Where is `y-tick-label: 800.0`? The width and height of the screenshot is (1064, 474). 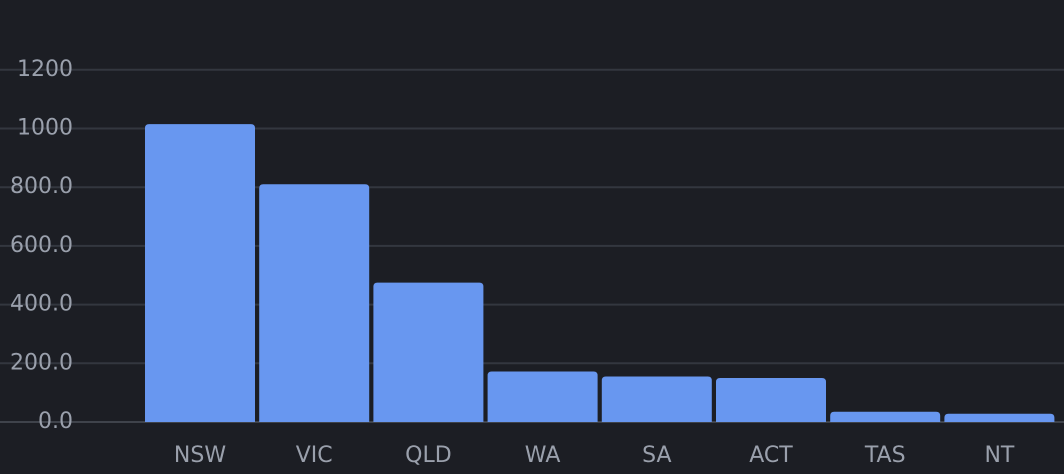
y-tick-label: 800.0 is located at coordinates (41, 186).